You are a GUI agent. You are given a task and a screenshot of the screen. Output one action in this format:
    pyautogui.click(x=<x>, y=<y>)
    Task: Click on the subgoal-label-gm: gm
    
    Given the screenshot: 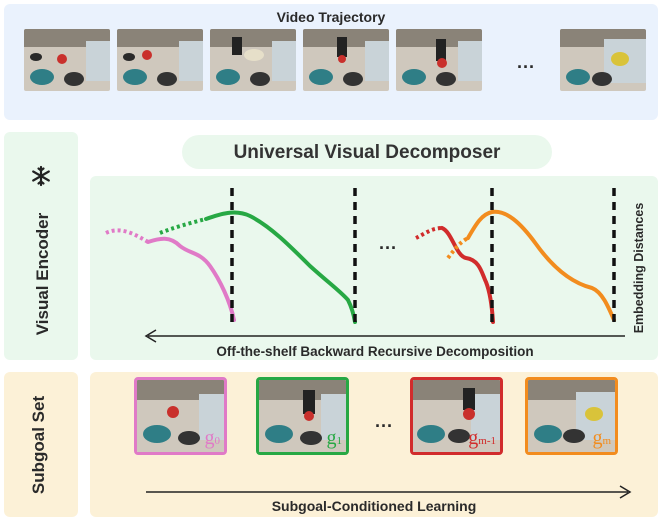 What is the action you would take?
    pyautogui.click(x=601, y=439)
    